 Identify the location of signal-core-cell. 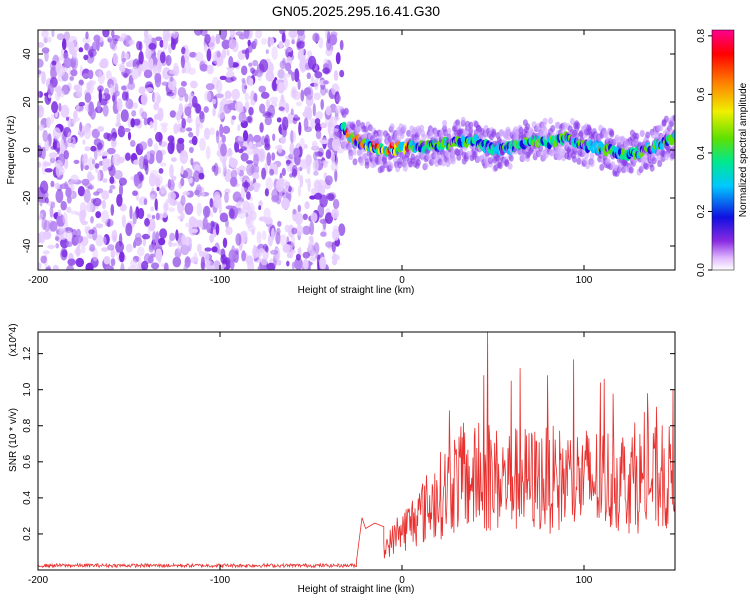
(673, 135).